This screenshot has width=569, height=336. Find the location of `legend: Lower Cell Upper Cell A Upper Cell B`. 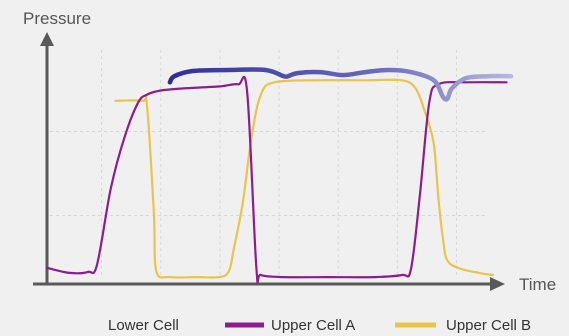

legend: Lower Cell Upper Cell A Upper Cell B is located at coordinates (292, 325).